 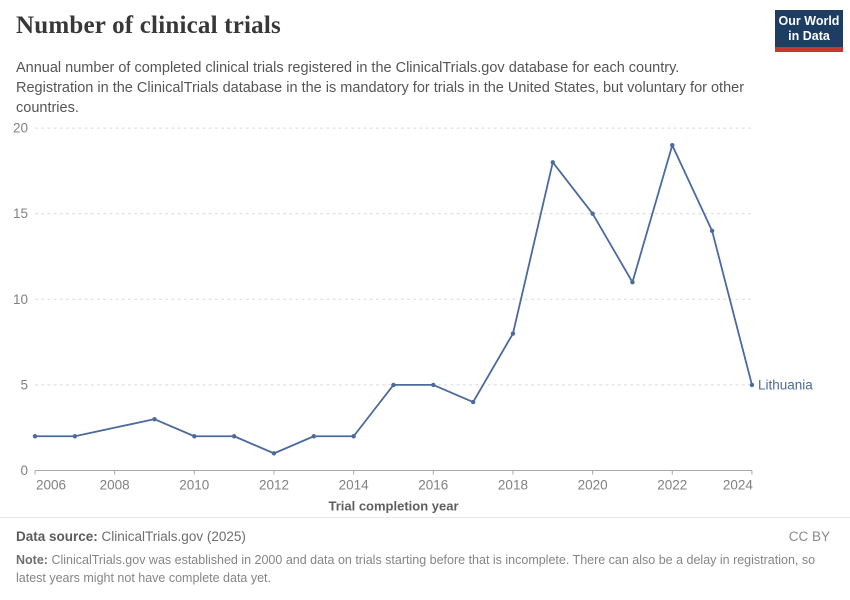 I want to click on x-tick-label-2018: 2018, so click(x=513, y=485).